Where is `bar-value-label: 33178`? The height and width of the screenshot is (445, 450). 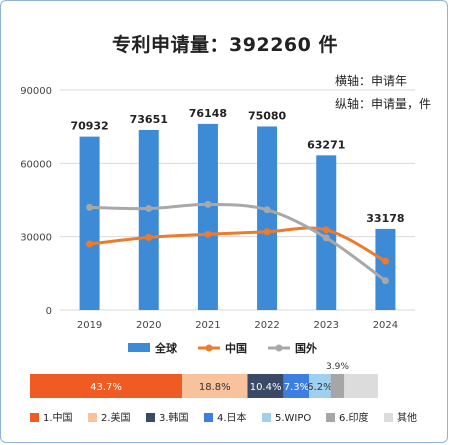
bar-value-label: 33178 is located at coordinates (385, 218).